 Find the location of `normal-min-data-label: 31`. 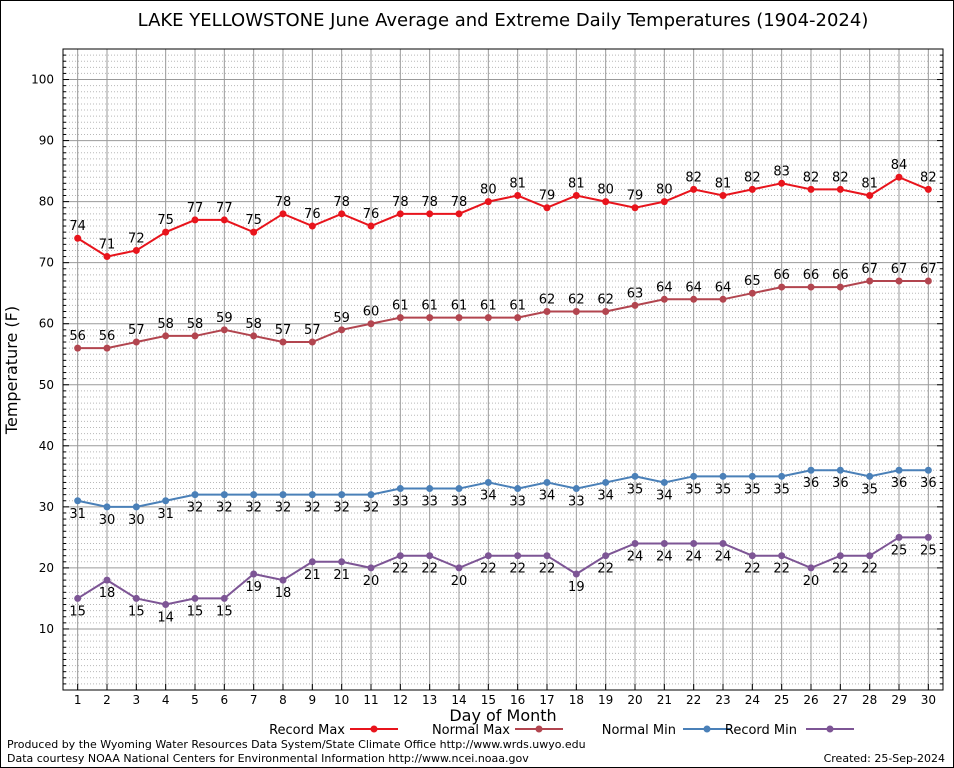

normal-min-data-label: 31 is located at coordinates (77, 514).